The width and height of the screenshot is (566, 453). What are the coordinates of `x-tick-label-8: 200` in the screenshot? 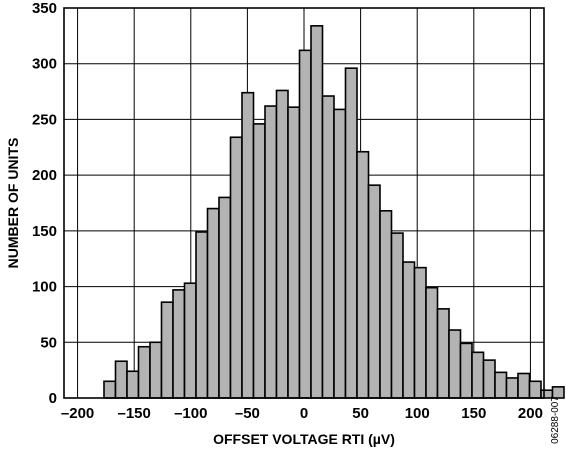 It's located at (530, 413).